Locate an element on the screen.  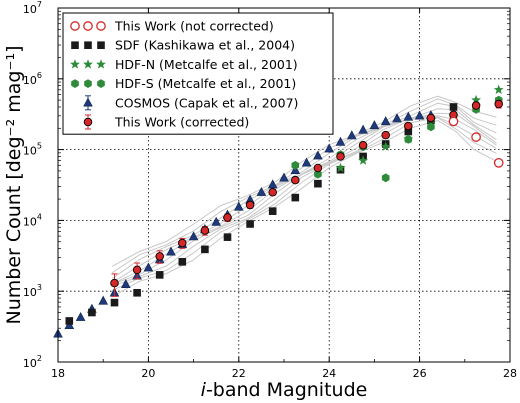
y-tick-label: 10² is located at coordinates (32, 362).